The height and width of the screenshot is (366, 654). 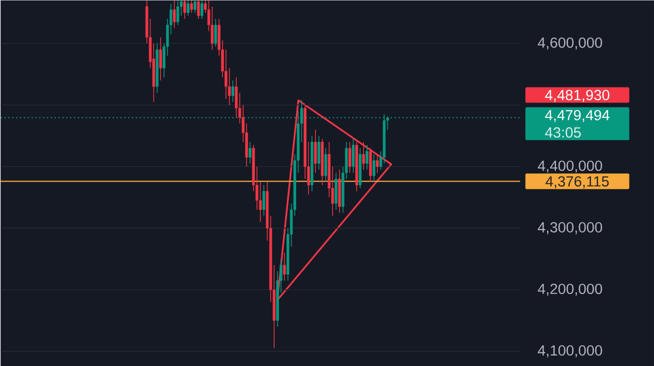 What do you see at coordinates (570, 290) in the screenshot?
I see `y-tick-label: 4,200,000` at bounding box center [570, 290].